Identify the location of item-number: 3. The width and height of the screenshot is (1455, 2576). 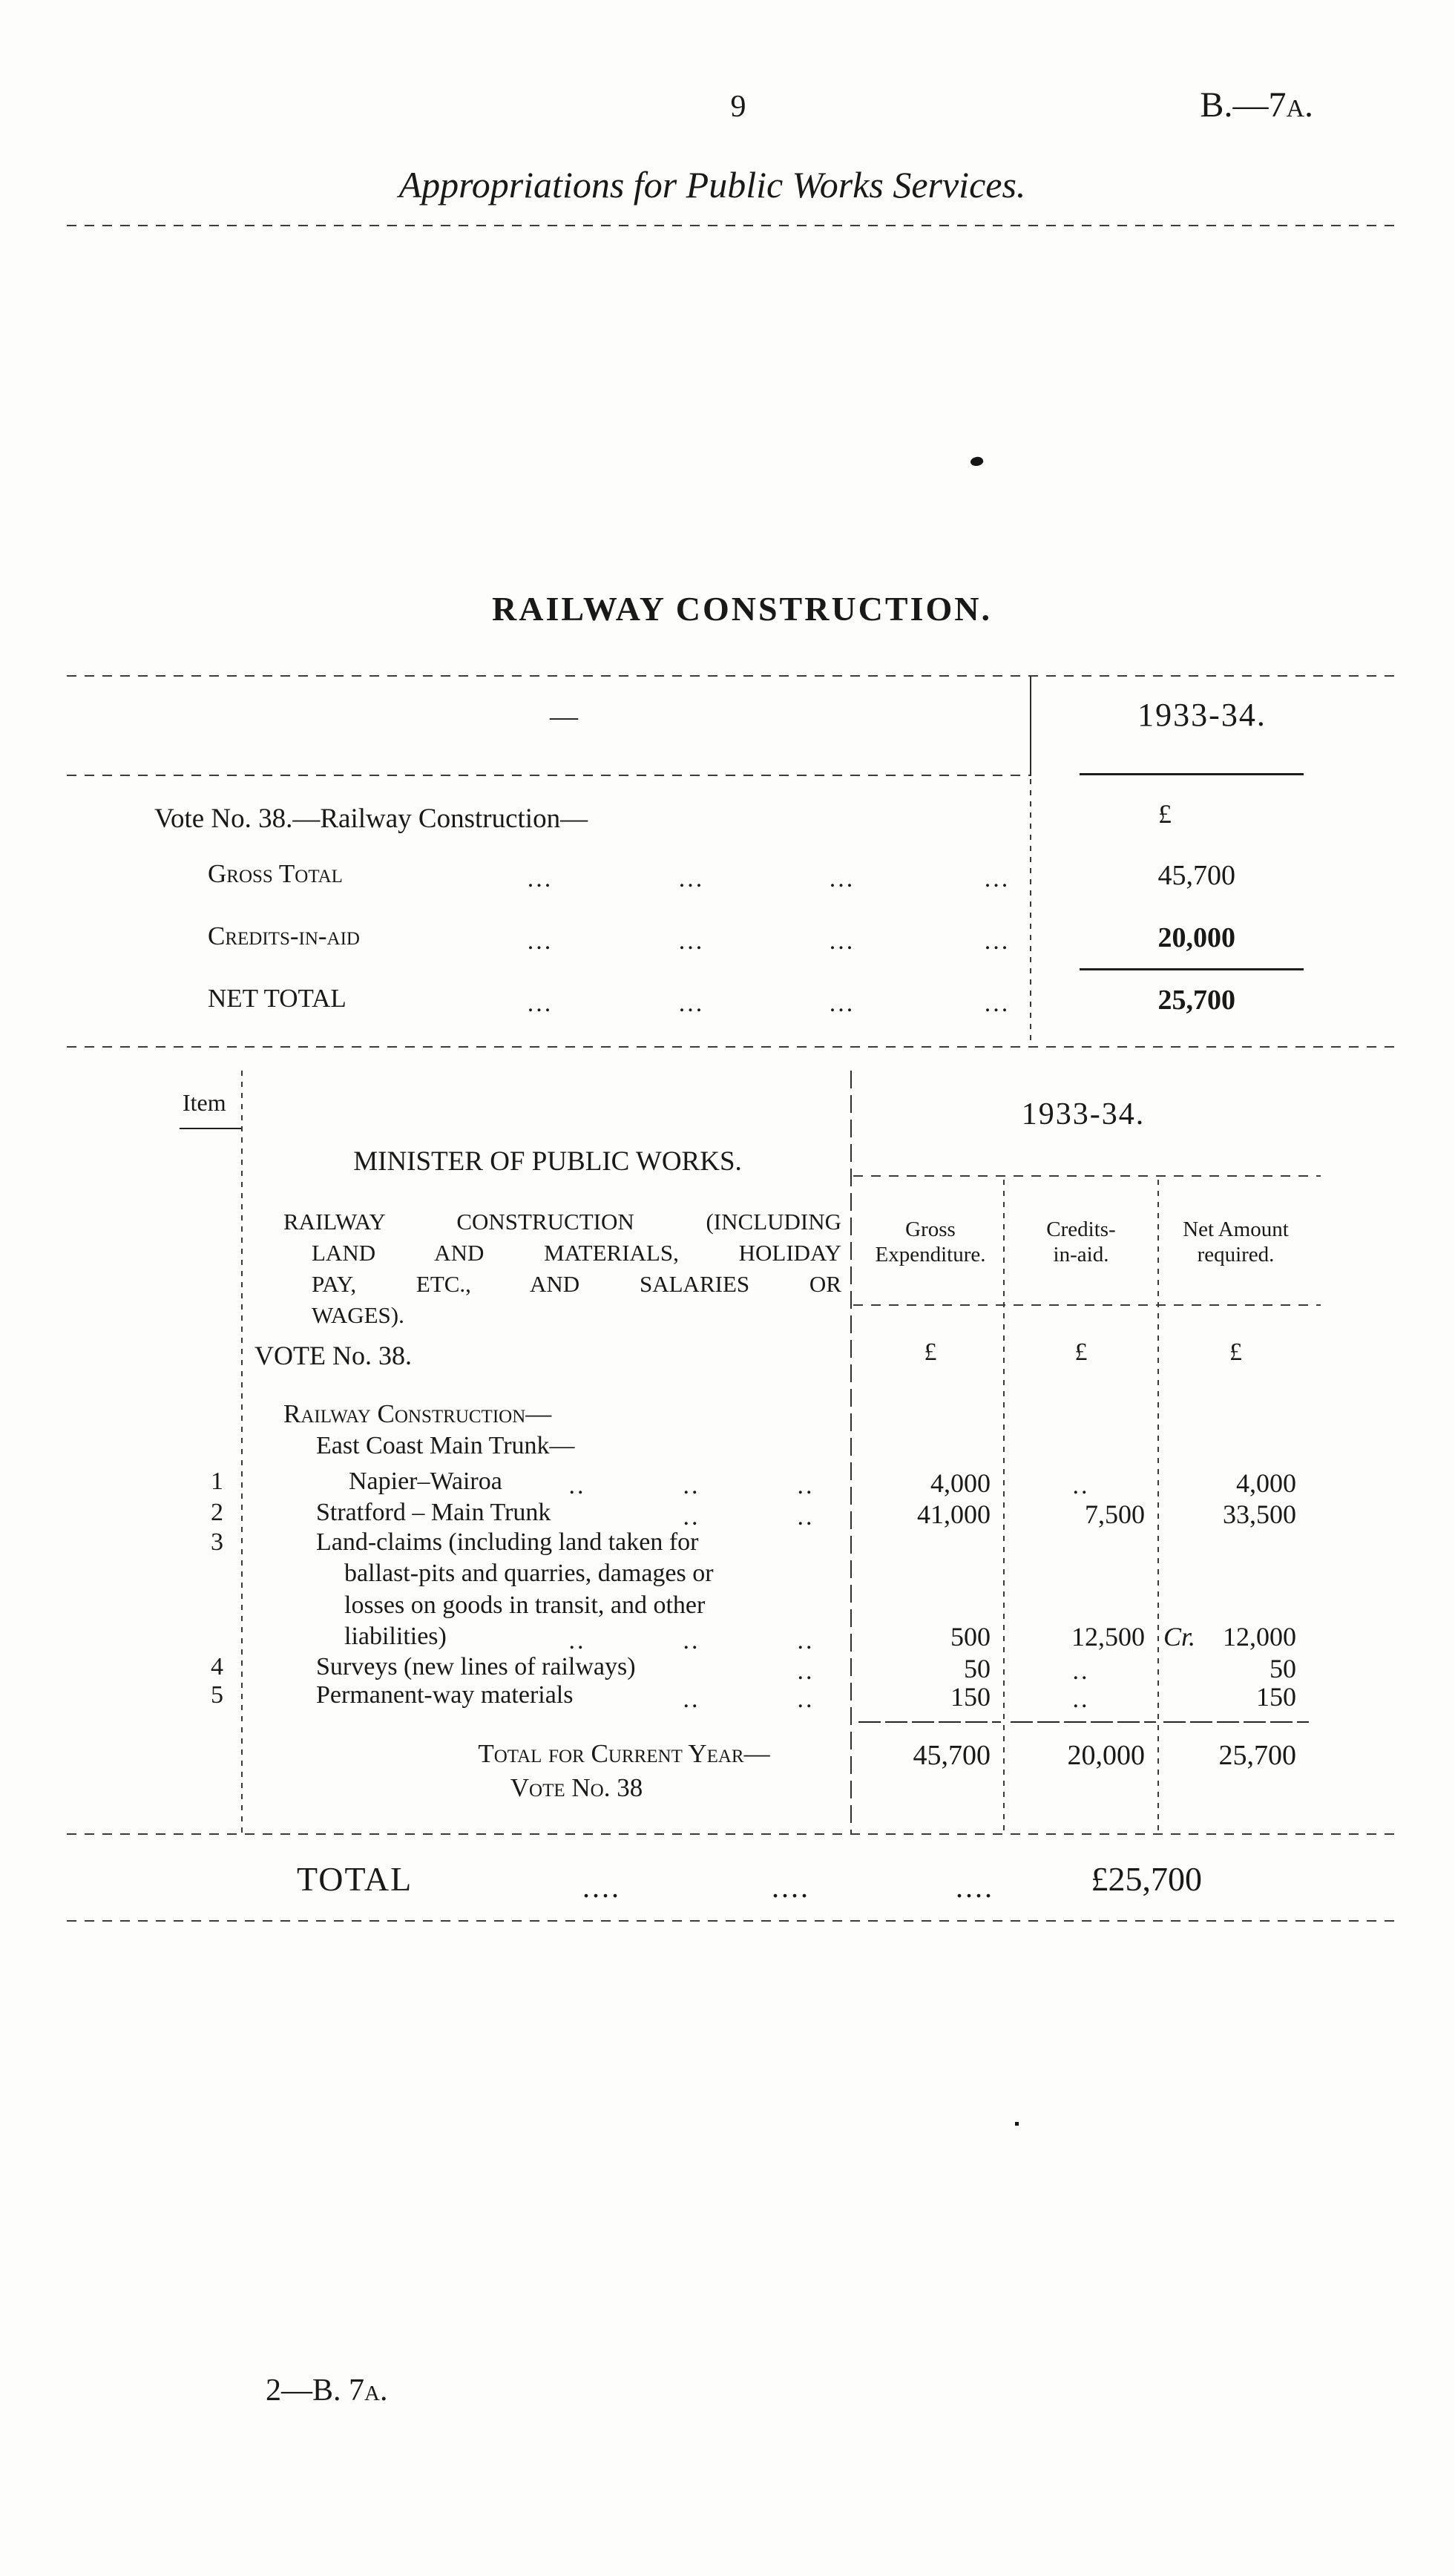
(217, 1542).